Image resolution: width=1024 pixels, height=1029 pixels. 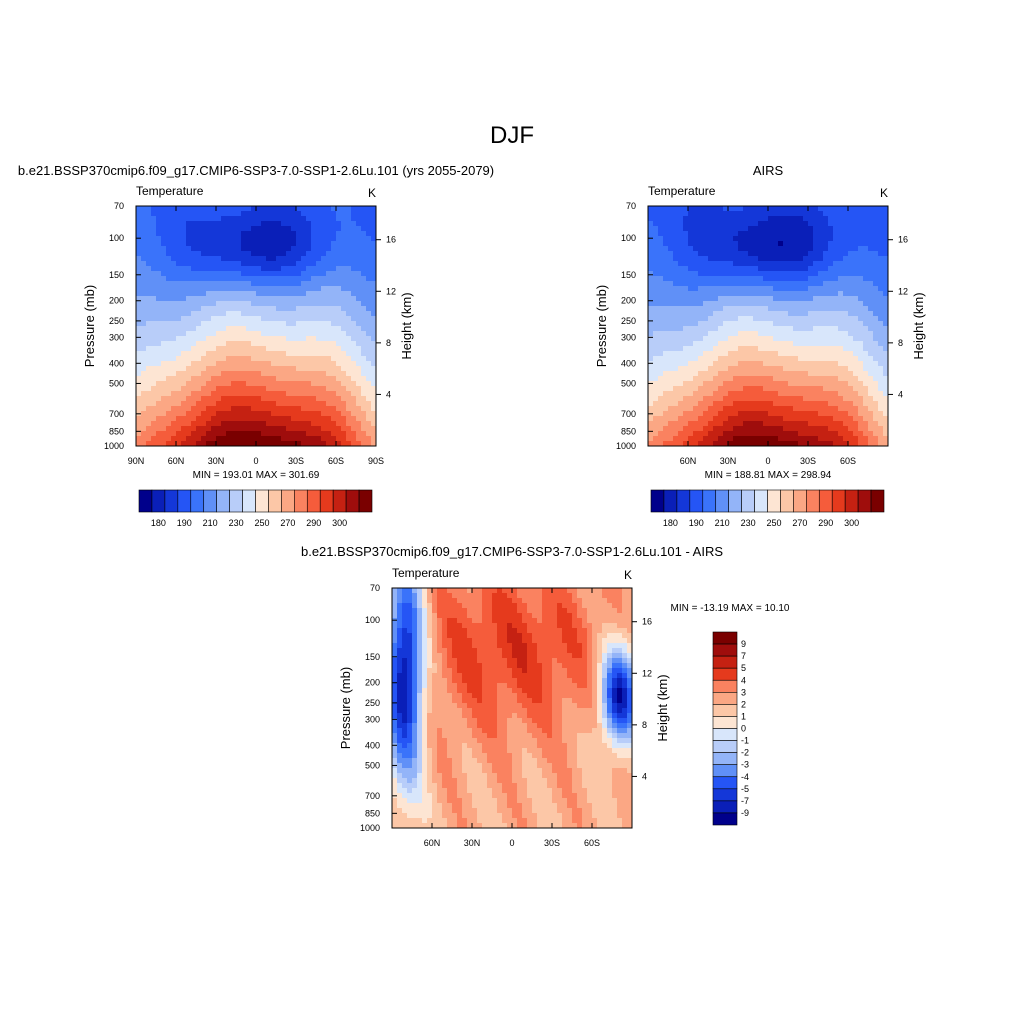 I want to click on x-tick-label: 90S, so click(x=376, y=461).